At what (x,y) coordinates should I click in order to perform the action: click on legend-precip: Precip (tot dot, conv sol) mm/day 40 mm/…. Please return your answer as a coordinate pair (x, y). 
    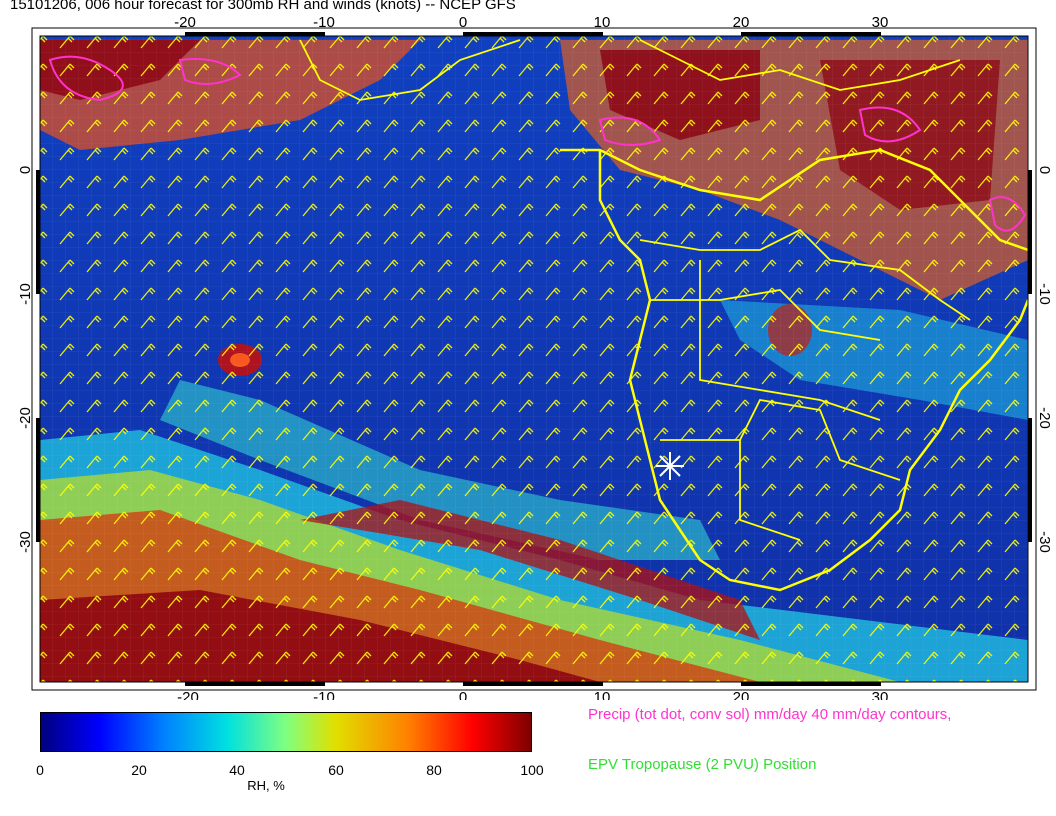
    Looking at the image, I should click on (770, 714).